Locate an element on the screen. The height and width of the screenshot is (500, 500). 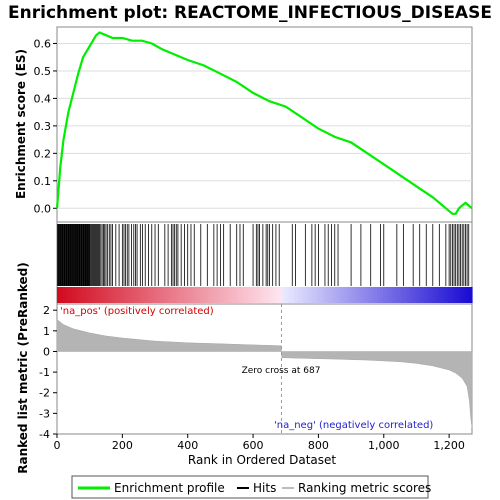
es-tick-label: 0.4 is located at coordinates (43, 98).